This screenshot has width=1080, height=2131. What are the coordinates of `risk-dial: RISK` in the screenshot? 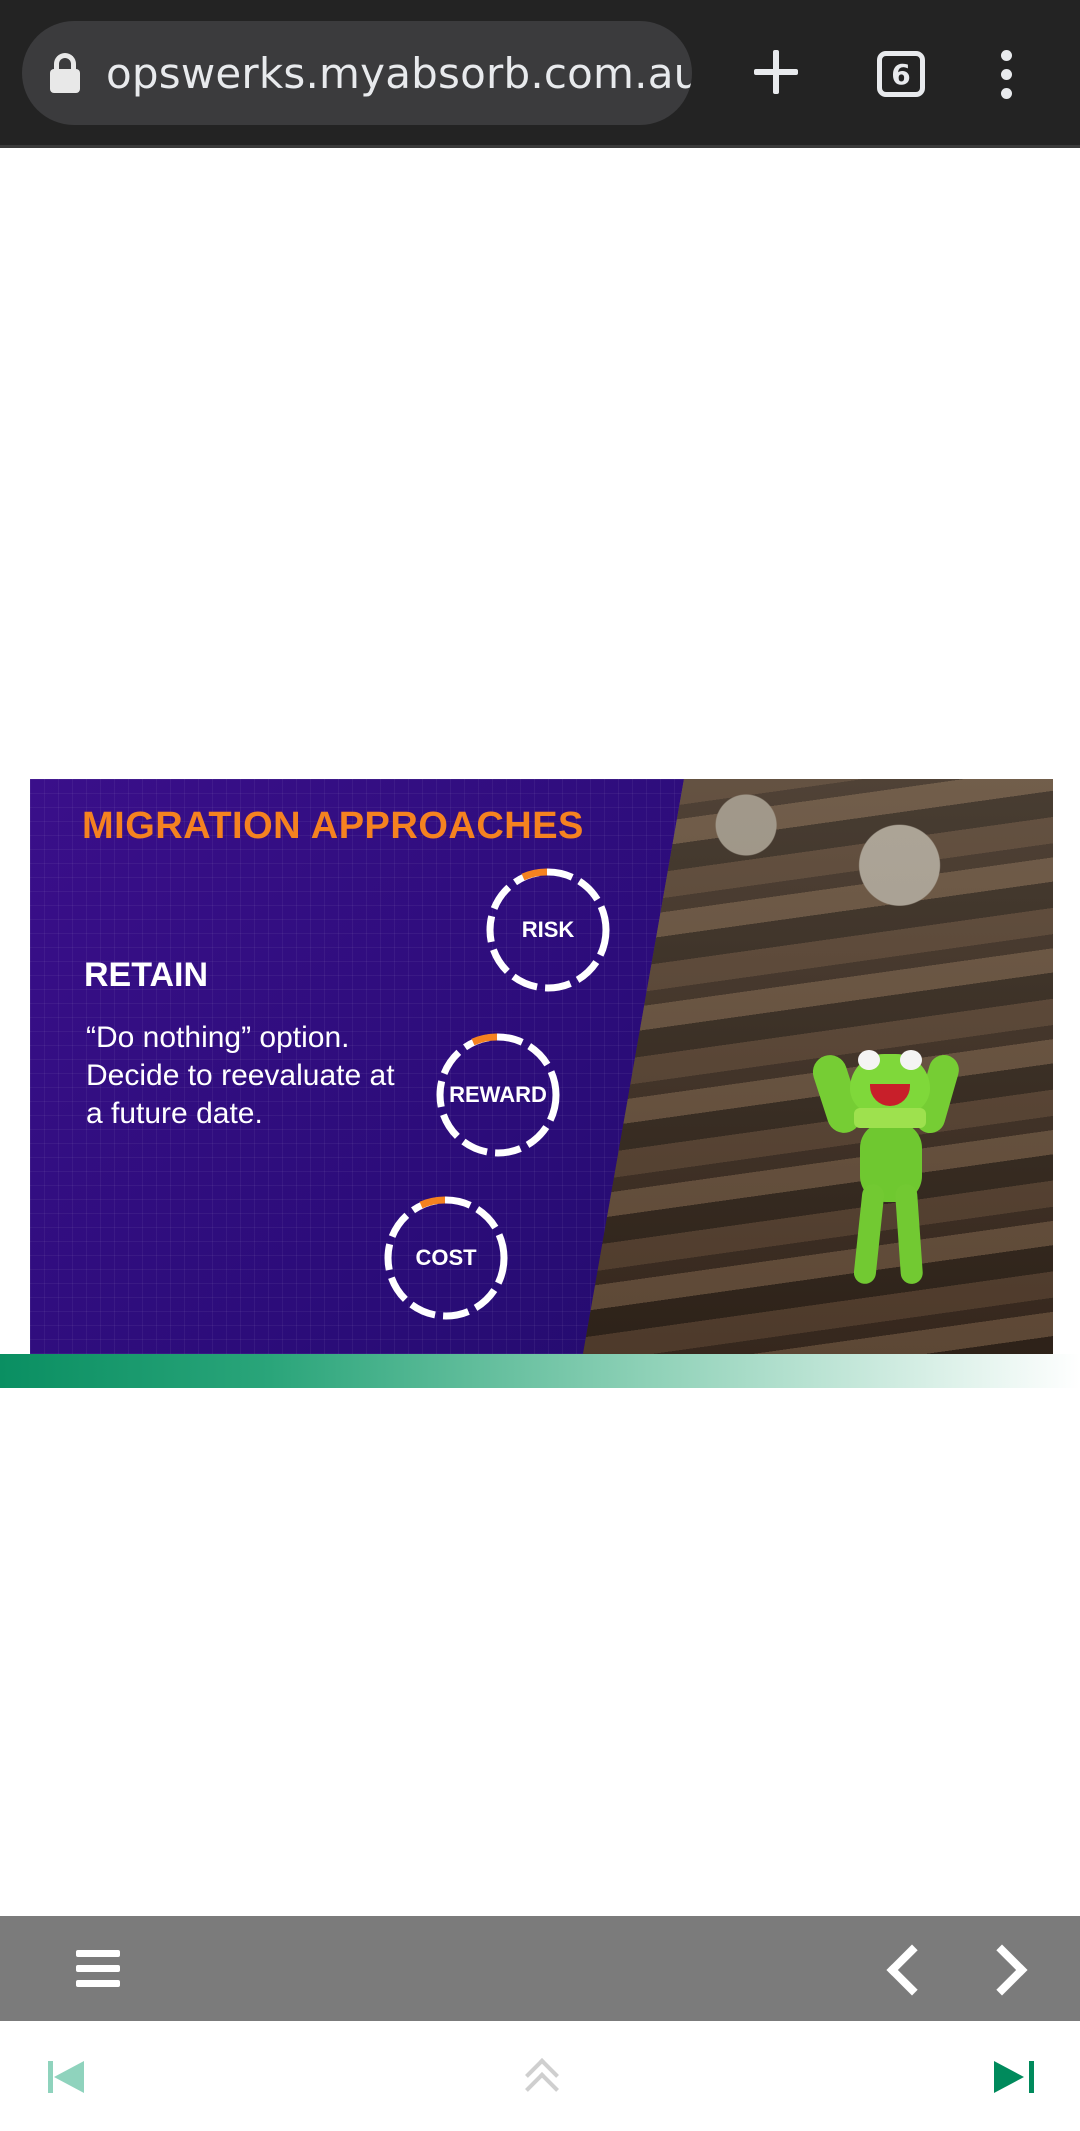 It's located at (548, 930).